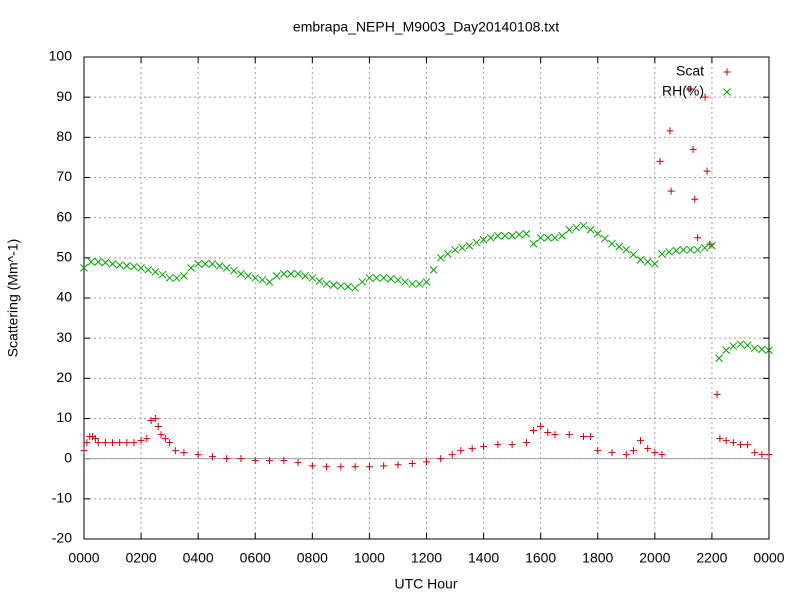 Image resolution: width=800 pixels, height=600 pixels. I want to click on x-tick-label: 1600, so click(540, 558).